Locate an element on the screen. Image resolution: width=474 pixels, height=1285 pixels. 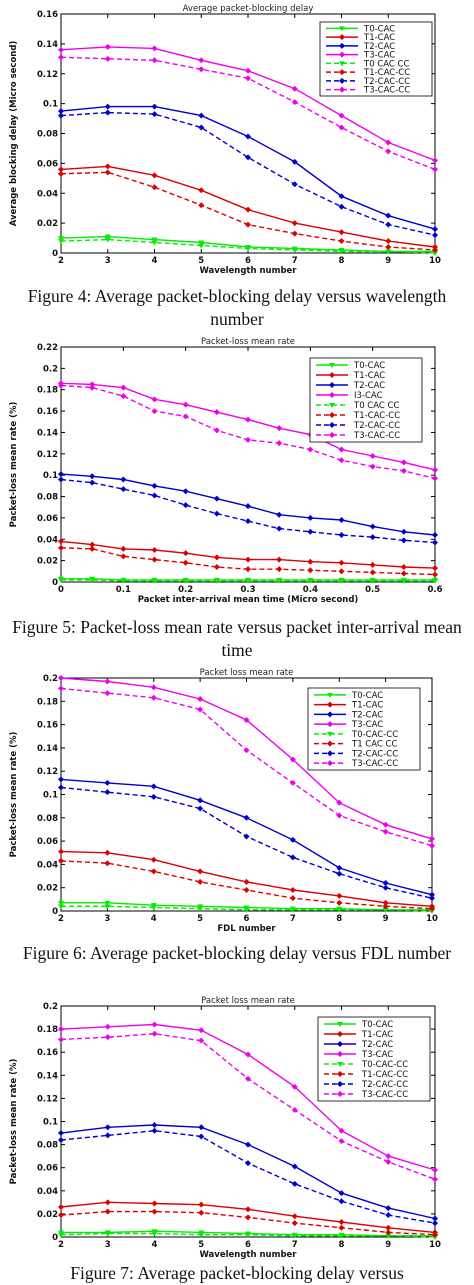
chart-title: Average packet-blocking delay is located at coordinates (248, 9).